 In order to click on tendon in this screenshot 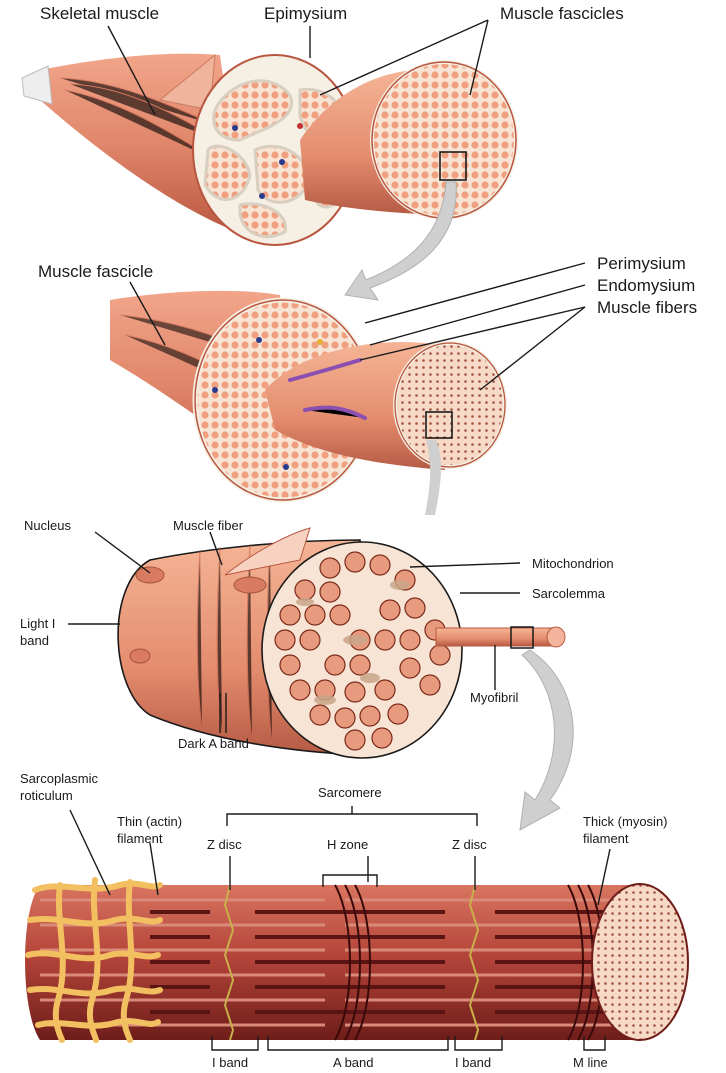, I will do `click(37, 85)`.